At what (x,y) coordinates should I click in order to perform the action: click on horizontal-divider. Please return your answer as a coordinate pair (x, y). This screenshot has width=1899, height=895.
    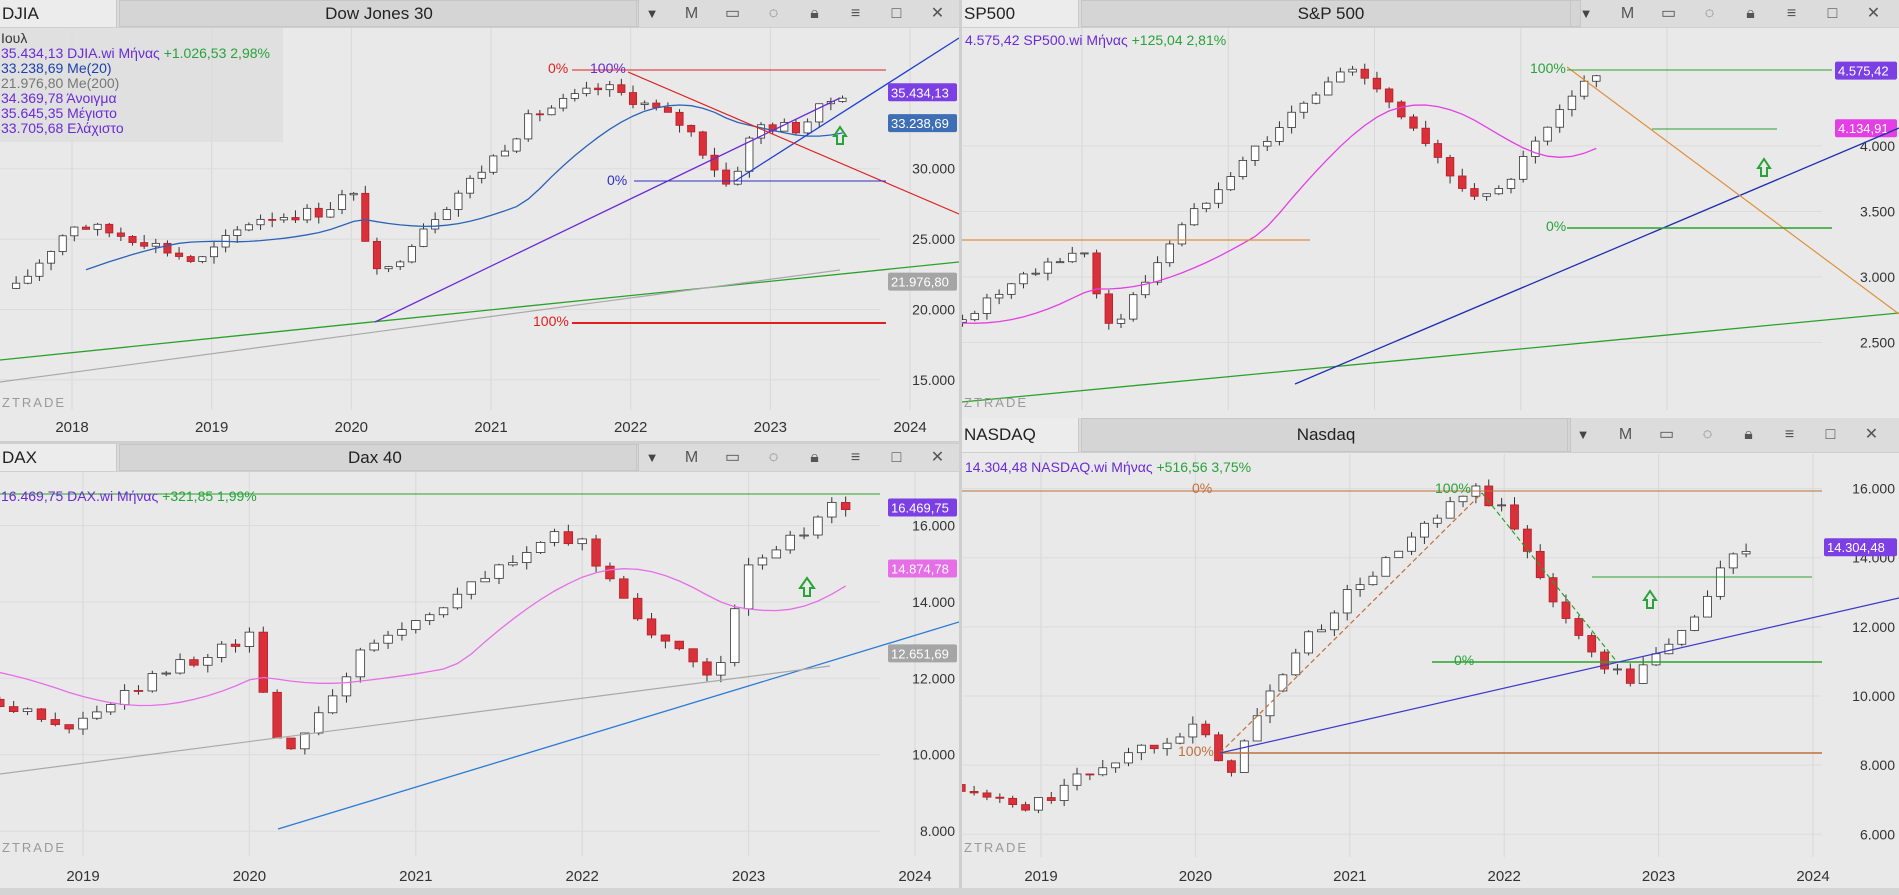
    Looking at the image, I should click on (949, 442).